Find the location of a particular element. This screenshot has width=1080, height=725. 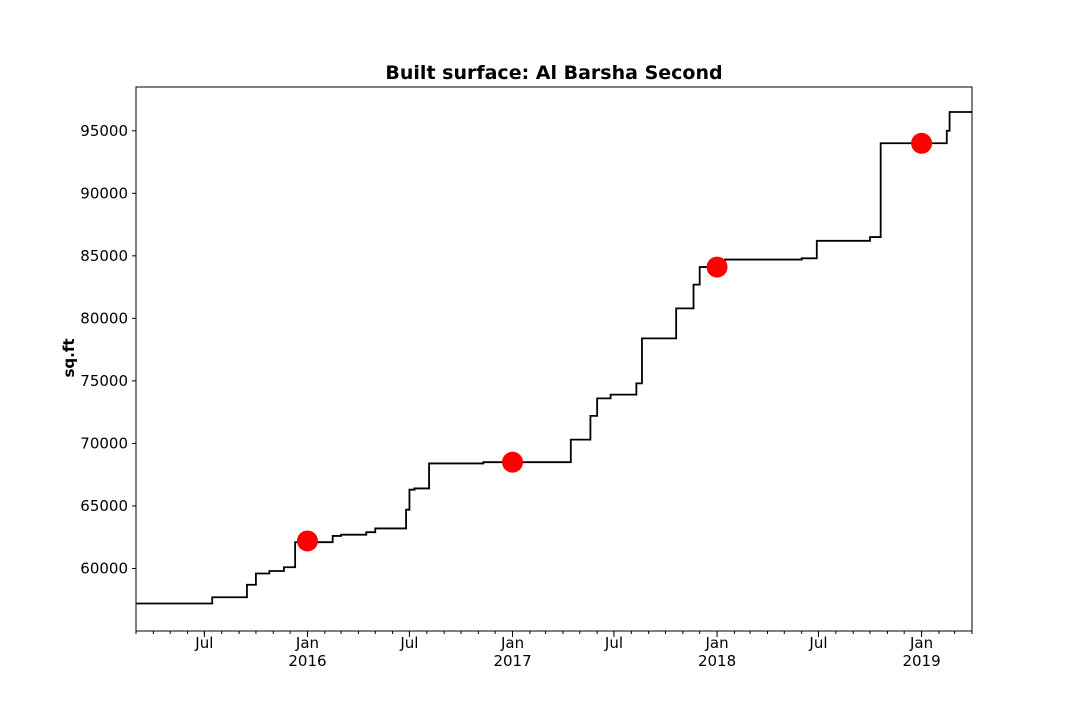

y-tick-label: 75000 is located at coordinates (104, 381).